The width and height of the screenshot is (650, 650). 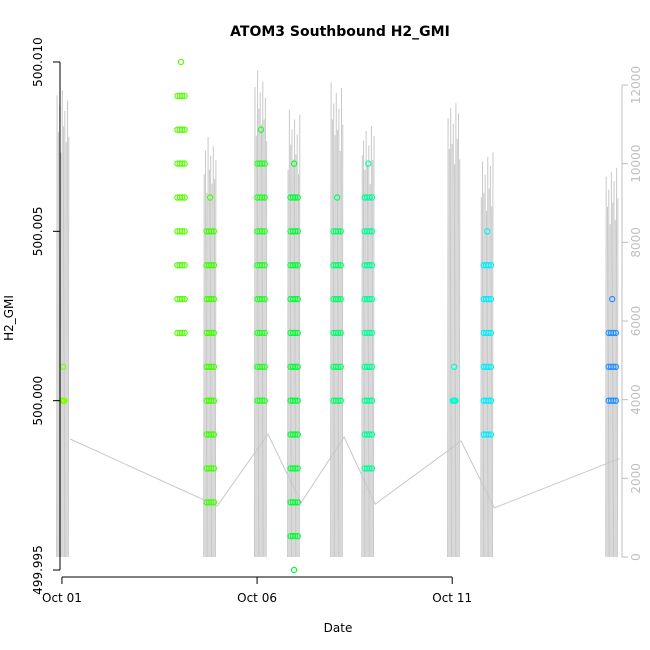 I want to click on right-tick-label: 12000, so click(x=636, y=85).